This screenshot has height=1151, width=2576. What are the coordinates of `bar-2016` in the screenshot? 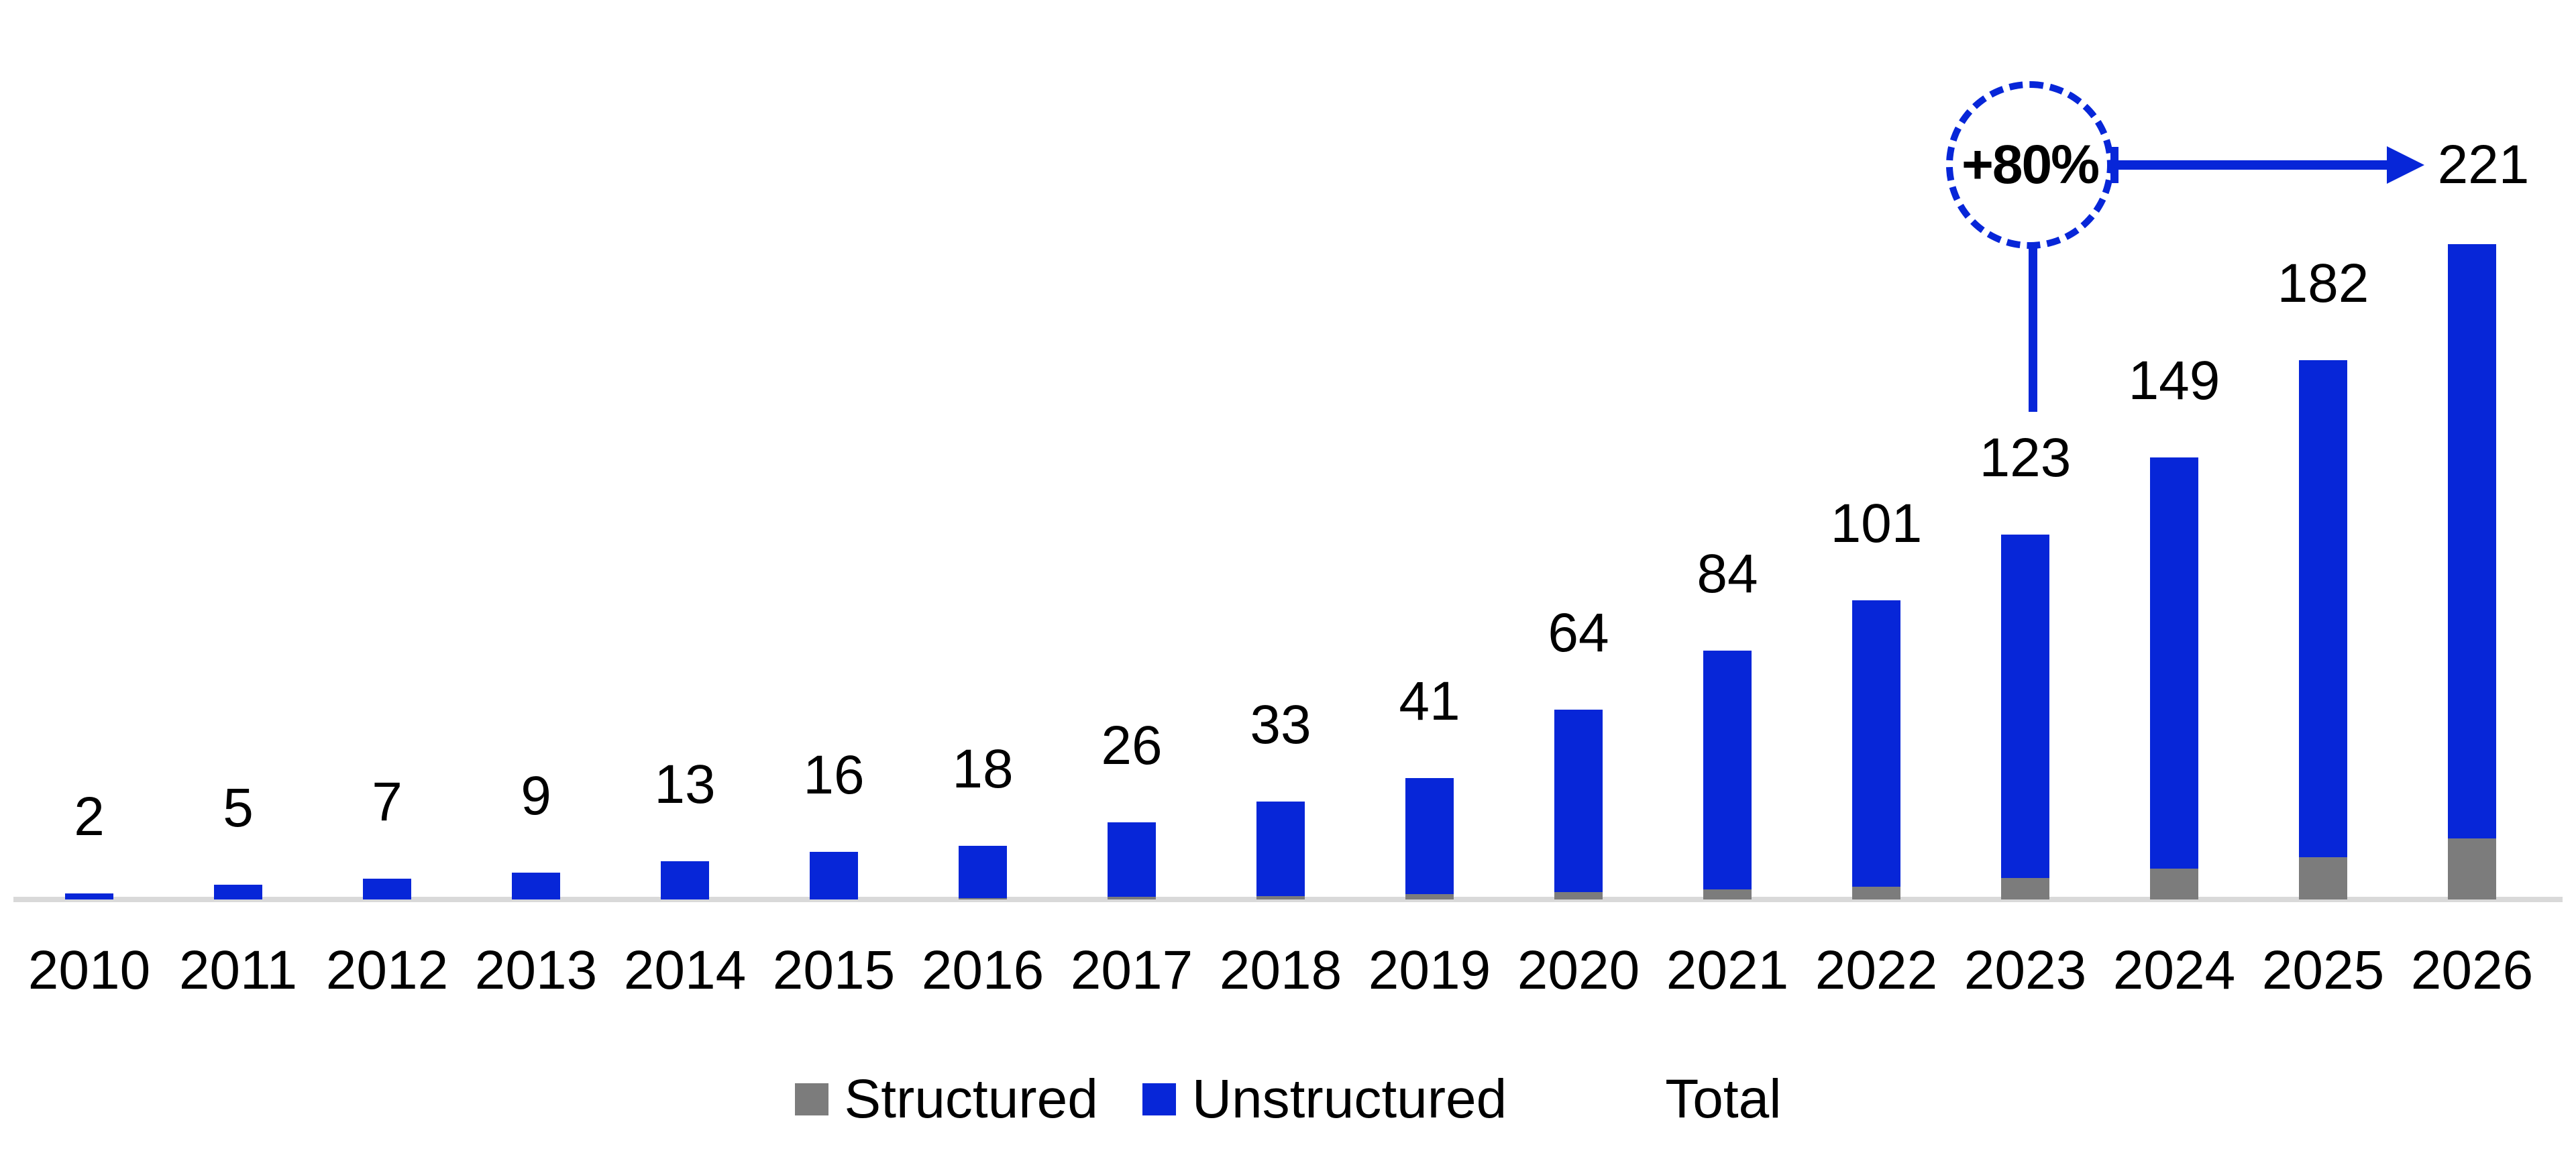 It's located at (983, 873).